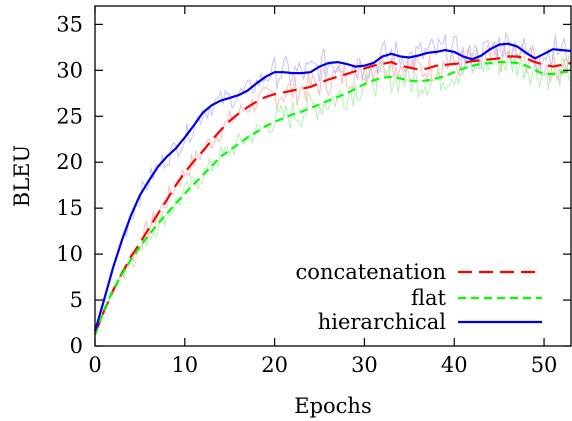  Describe the element at coordinates (94, 365) in the screenshot. I see `x-tick-label: 0` at that location.